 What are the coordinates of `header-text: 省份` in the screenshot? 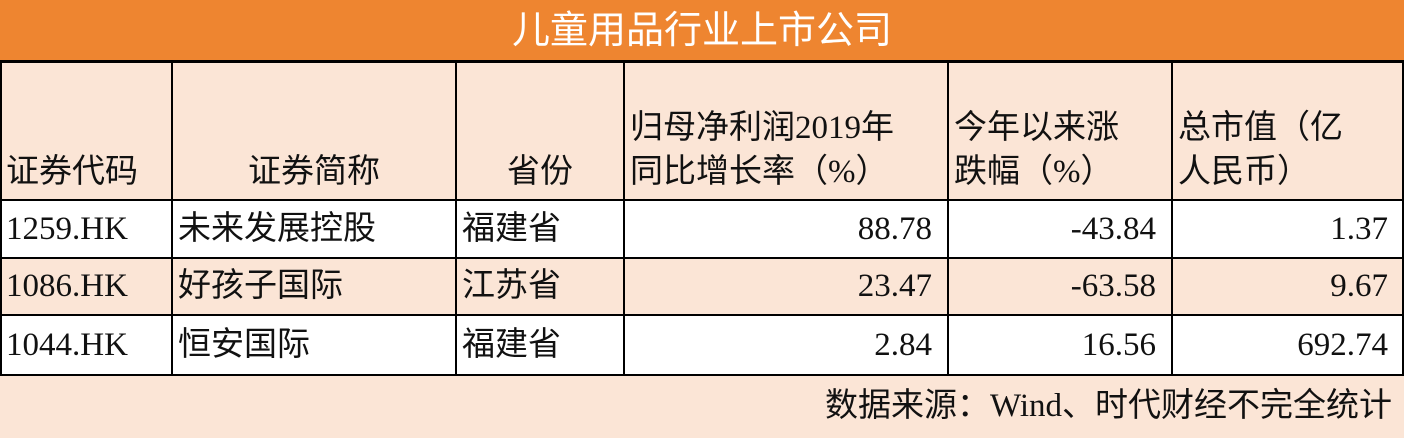 It's located at (540, 172).